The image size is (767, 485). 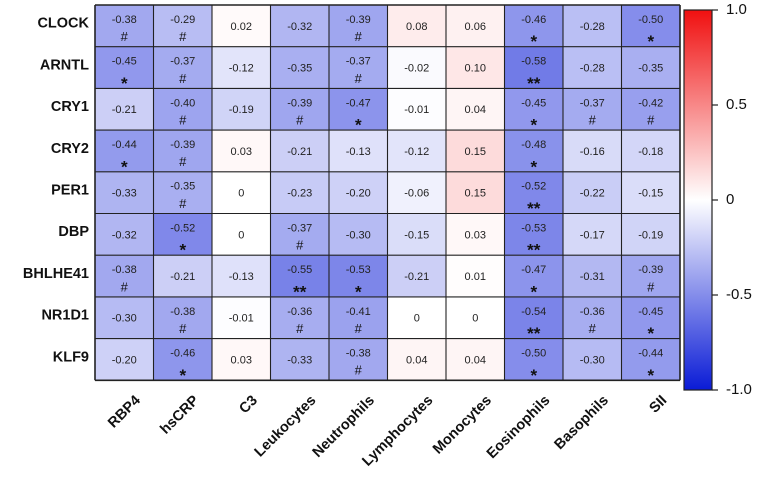 What do you see at coordinates (475, 276) in the screenshot?
I see `heatmap-cell: 0.01` at bounding box center [475, 276].